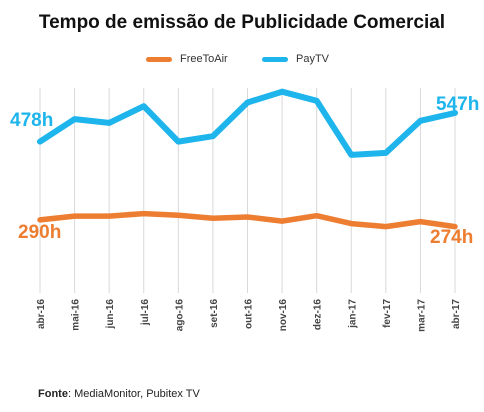 This screenshot has width=484, height=412. What do you see at coordinates (41, 314) in the screenshot?
I see `x-tick-label: abr-16` at bounding box center [41, 314].